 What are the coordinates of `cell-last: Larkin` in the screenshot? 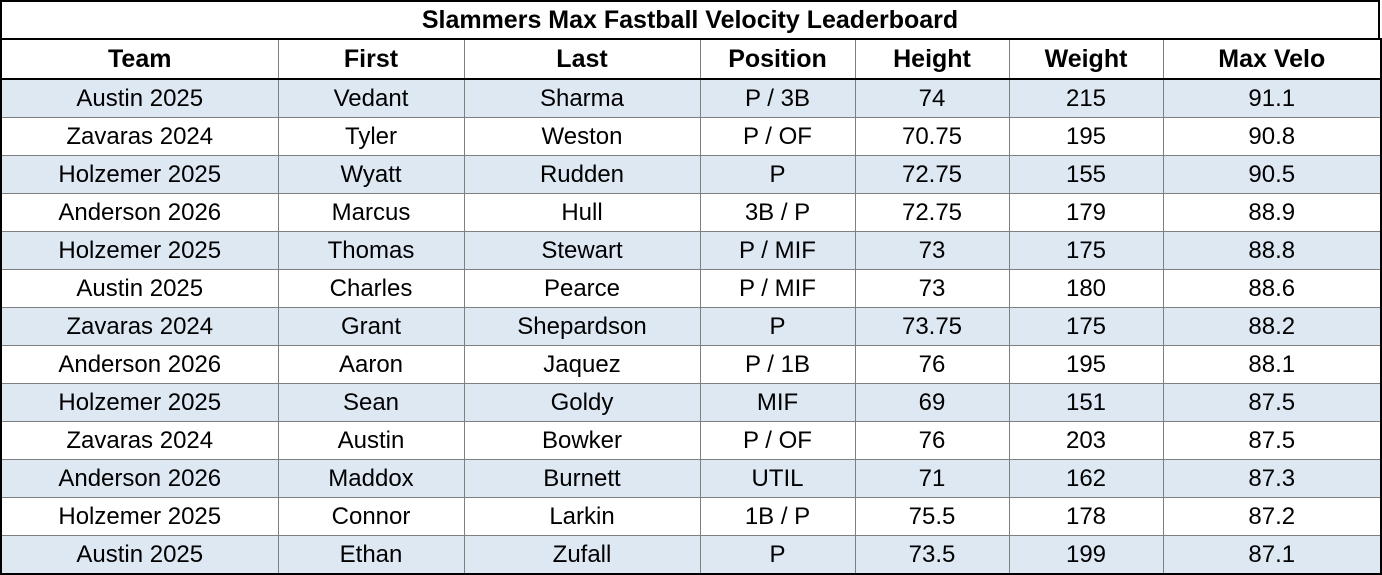 It's located at (582, 516).